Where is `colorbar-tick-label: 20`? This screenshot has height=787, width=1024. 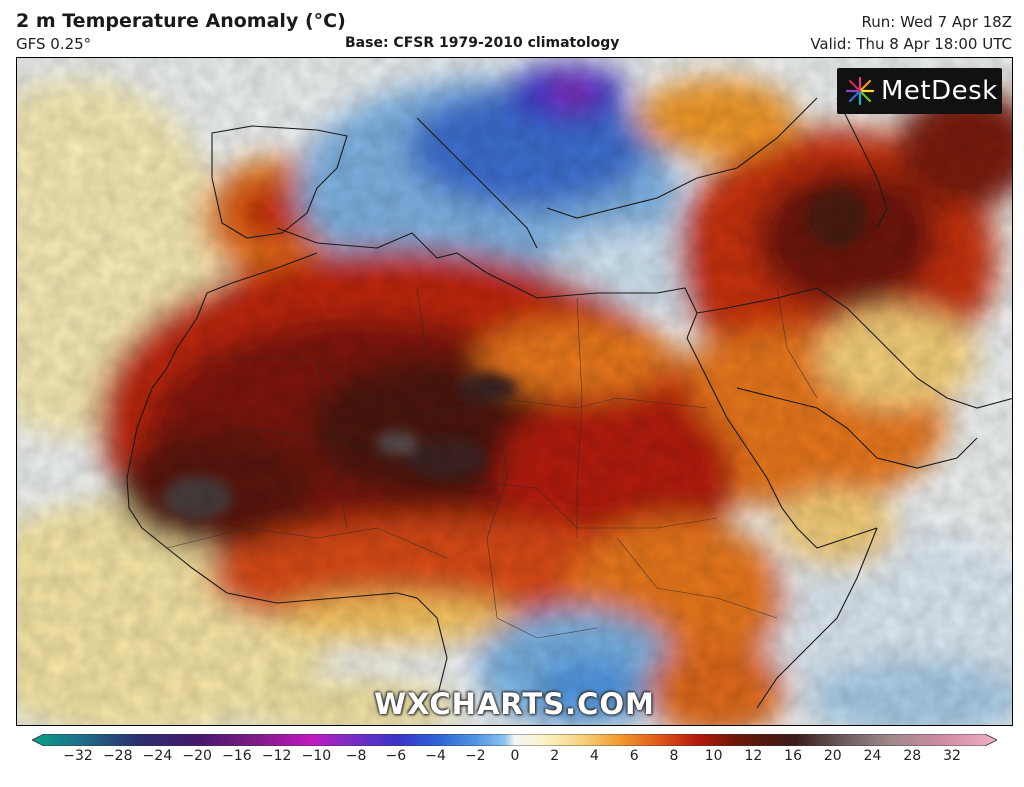 colorbar-tick-label: 20 is located at coordinates (832, 756).